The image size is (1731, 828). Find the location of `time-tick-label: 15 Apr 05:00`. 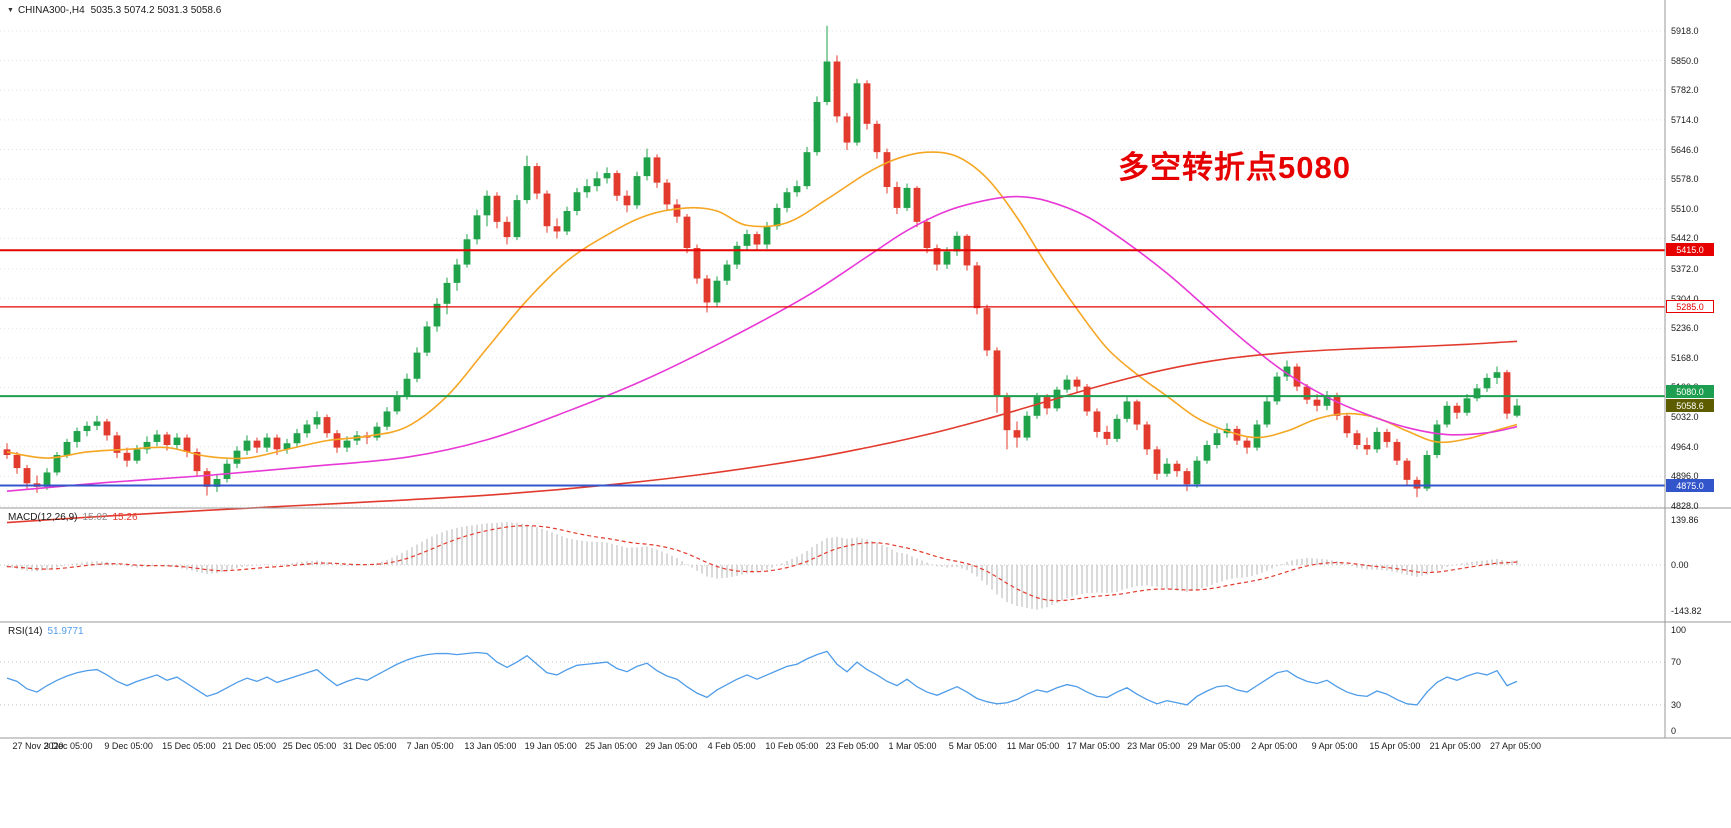

time-tick-label: 15 Apr 05:00 is located at coordinates (1395, 746).